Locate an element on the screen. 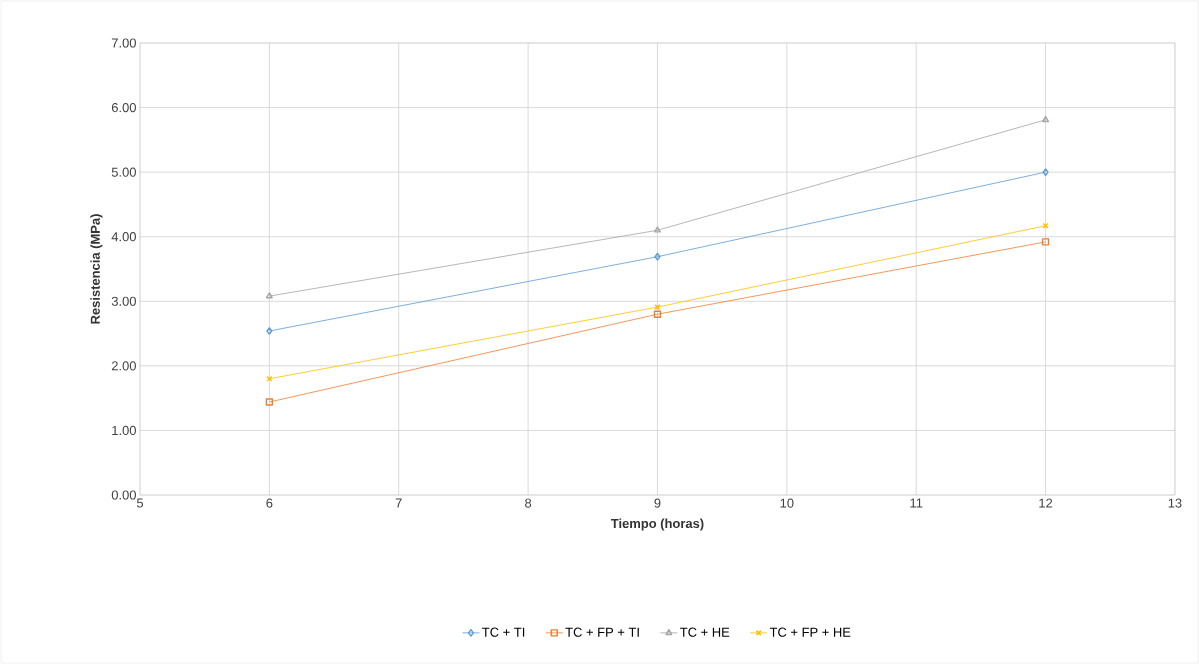  x-axis-title: Tiempo (horas) is located at coordinates (657, 524).